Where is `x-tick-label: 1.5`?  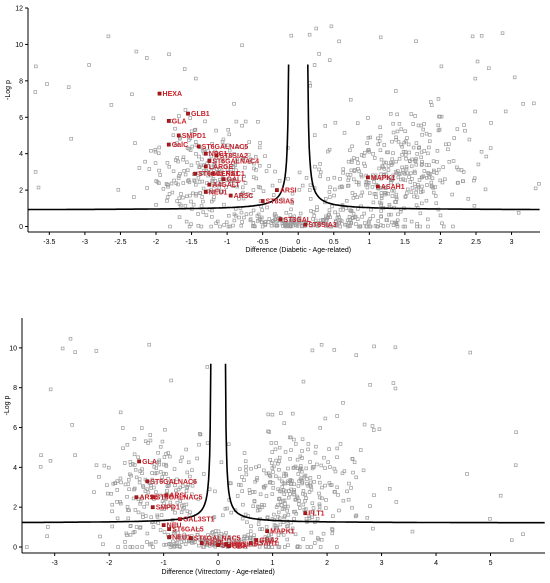 x-tick-label: 1.5 is located at coordinates (405, 242).